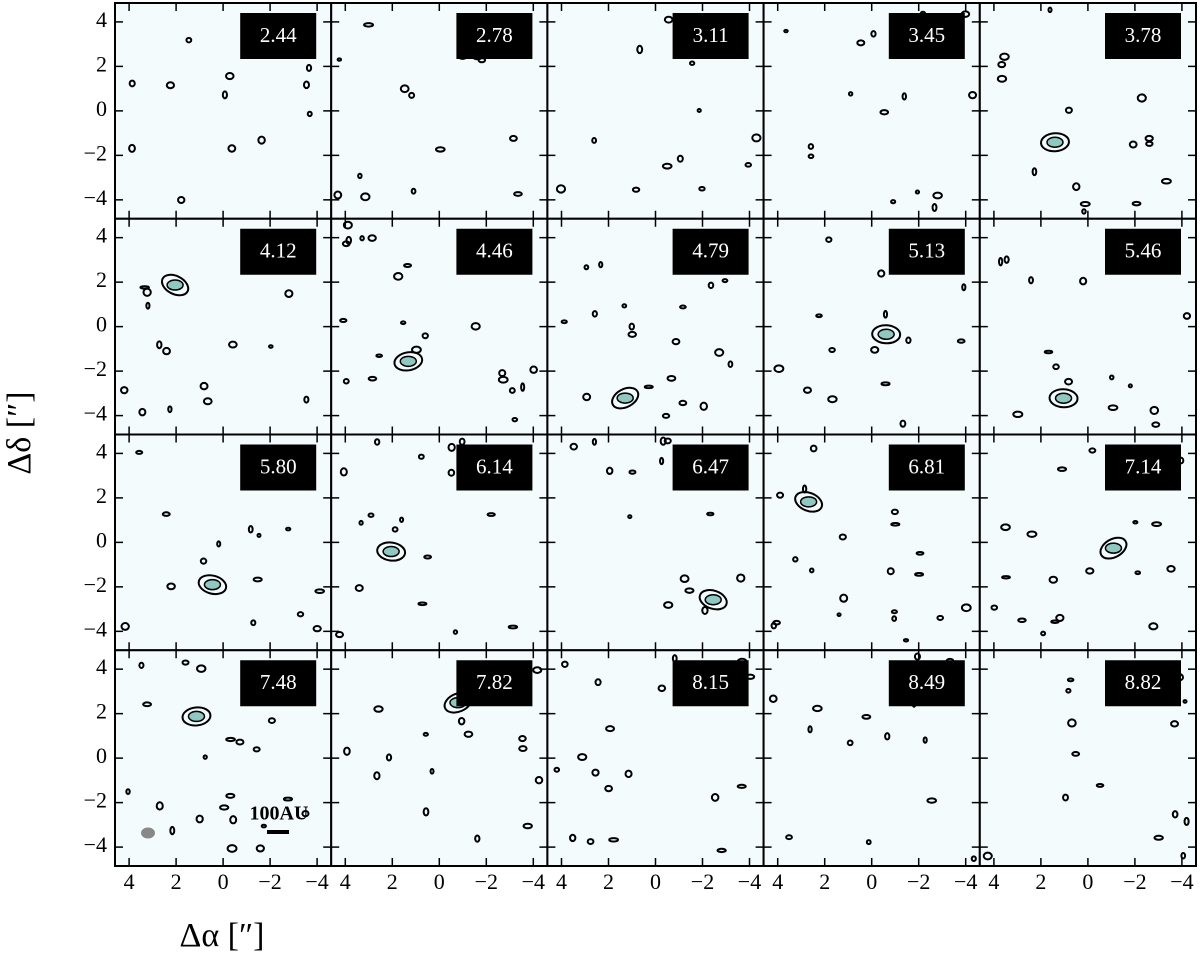  What do you see at coordinates (101, 235) in the screenshot?
I see `y-tick-label: 4` at bounding box center [101, 235].